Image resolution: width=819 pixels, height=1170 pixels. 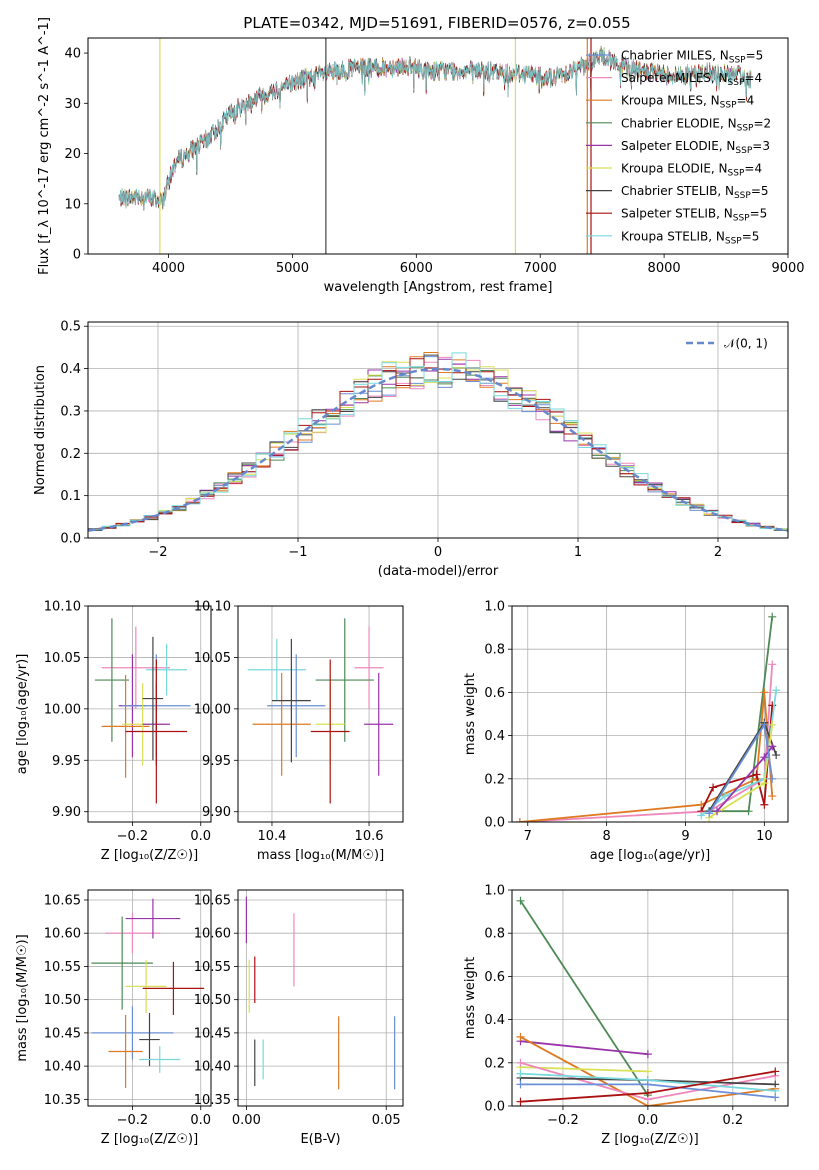 I want to click on x-tick-label: 5000, so click(x=292, y=268).